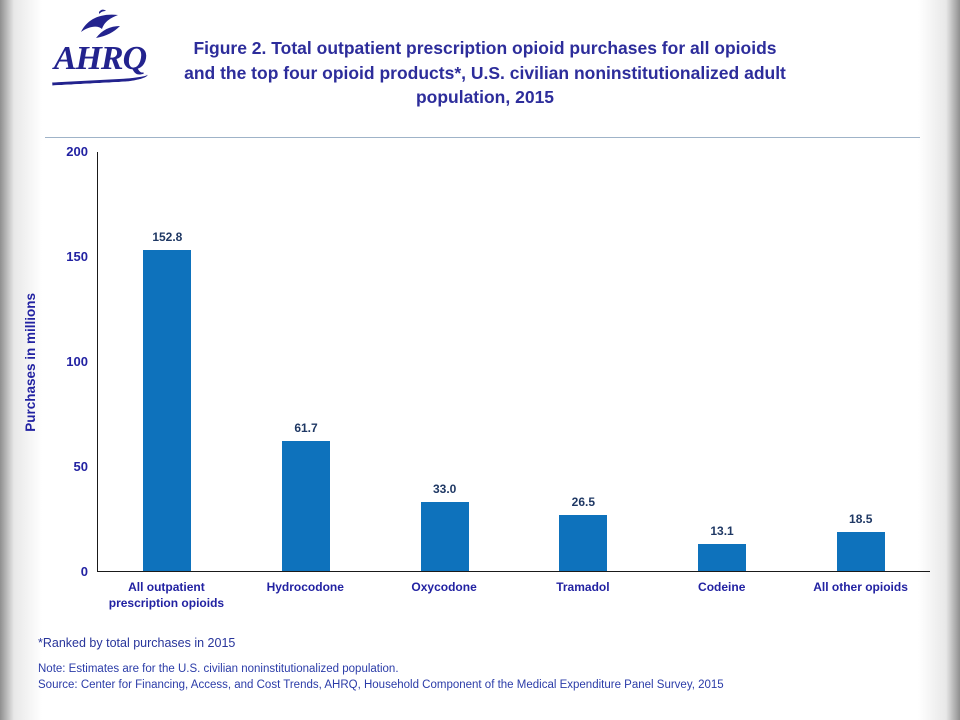 The image size is (960, 720). Describe the element at coordinates (860, 587) in the screenshot. I see `category-label: All other opioids` at that location.